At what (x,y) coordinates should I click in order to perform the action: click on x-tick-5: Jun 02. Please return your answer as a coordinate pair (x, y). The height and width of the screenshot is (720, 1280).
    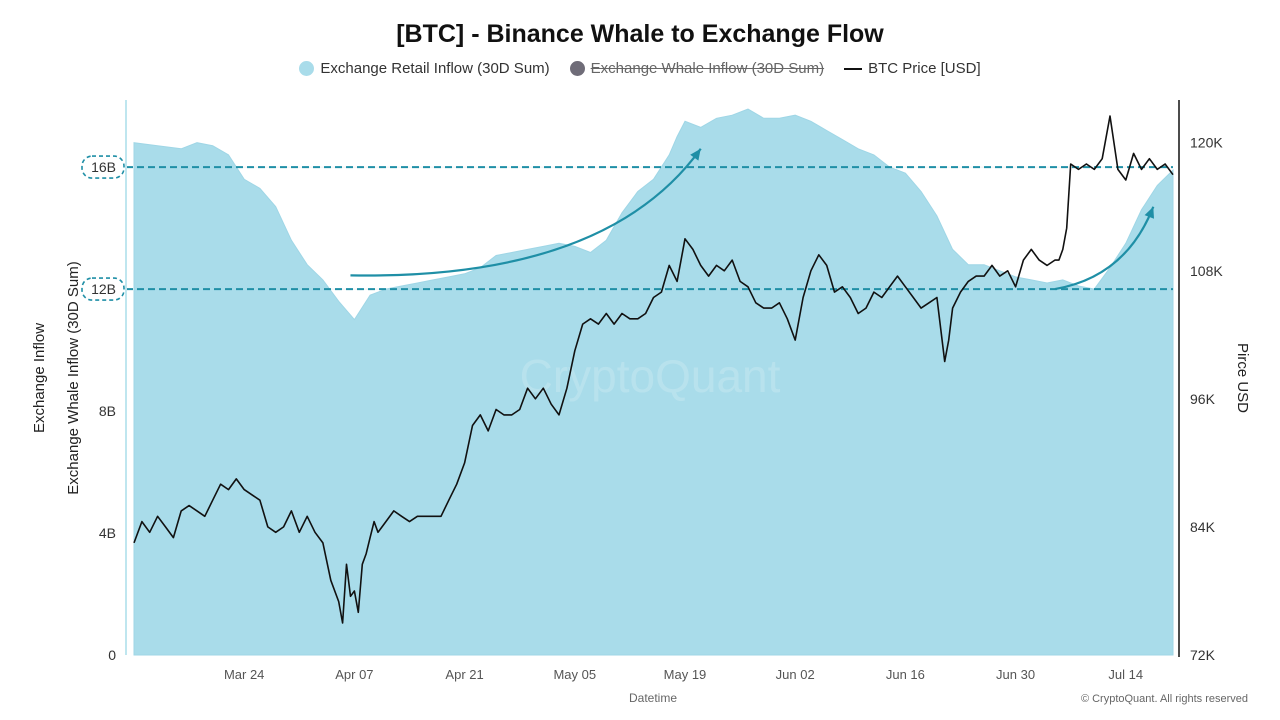
    Looking at the image, I should click on (795, 674).